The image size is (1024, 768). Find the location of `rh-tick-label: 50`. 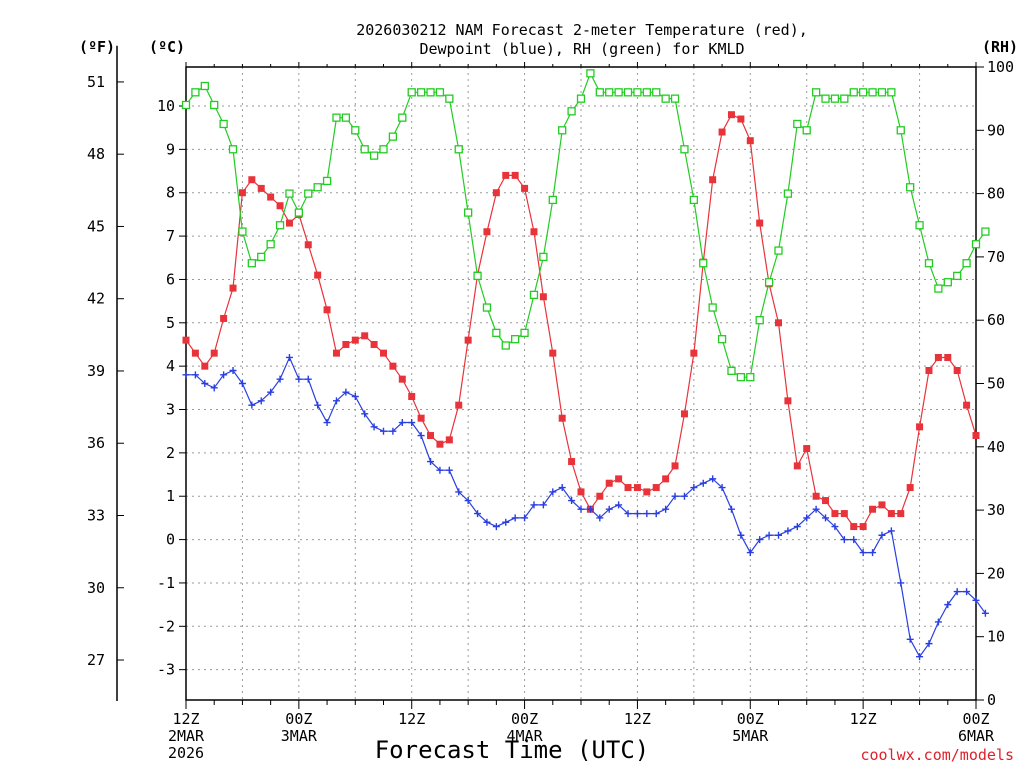

rh-tick-label: 50 is located at coordinates (996, 384).